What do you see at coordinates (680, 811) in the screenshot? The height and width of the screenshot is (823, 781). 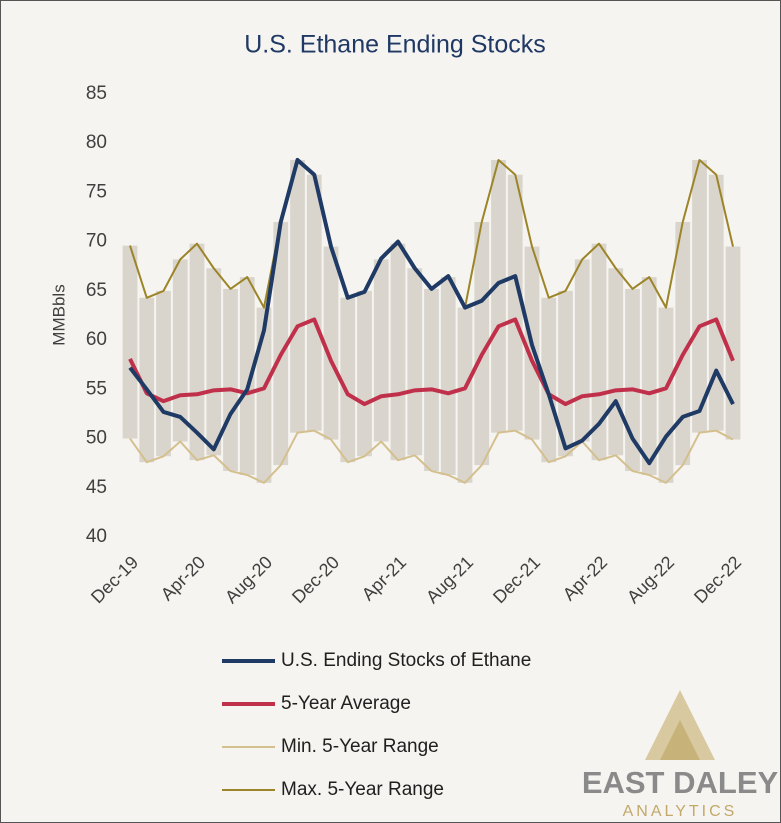 I see `logo-tagline: ANALYTICS` at bounding box center [680, 811].